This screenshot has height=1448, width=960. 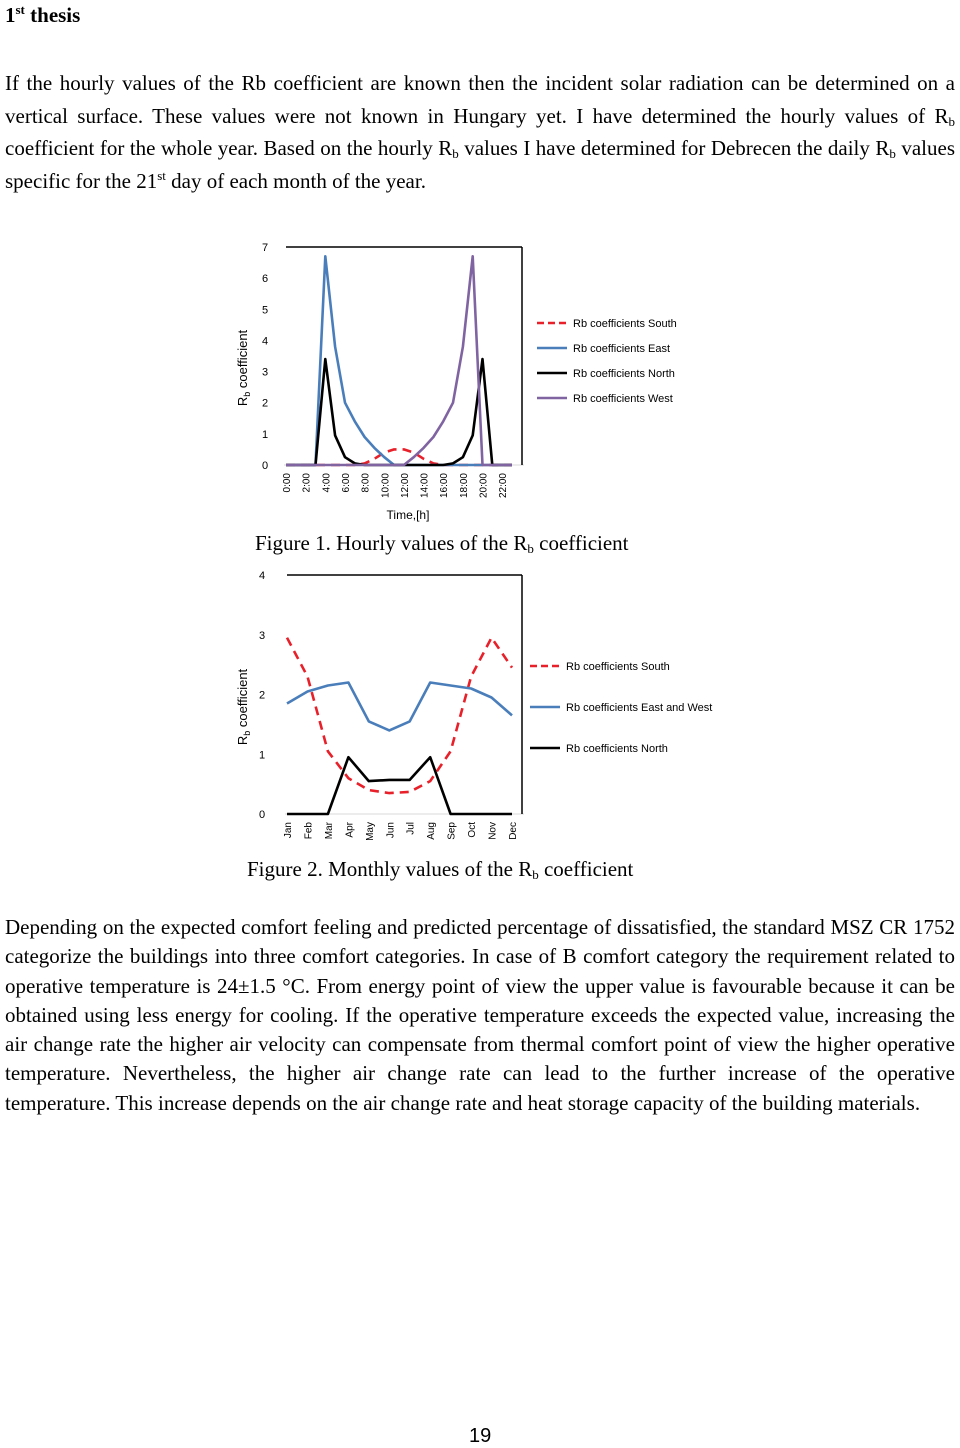 I want to click on x-tick-label: 16:00, so click(x=444, y=485).